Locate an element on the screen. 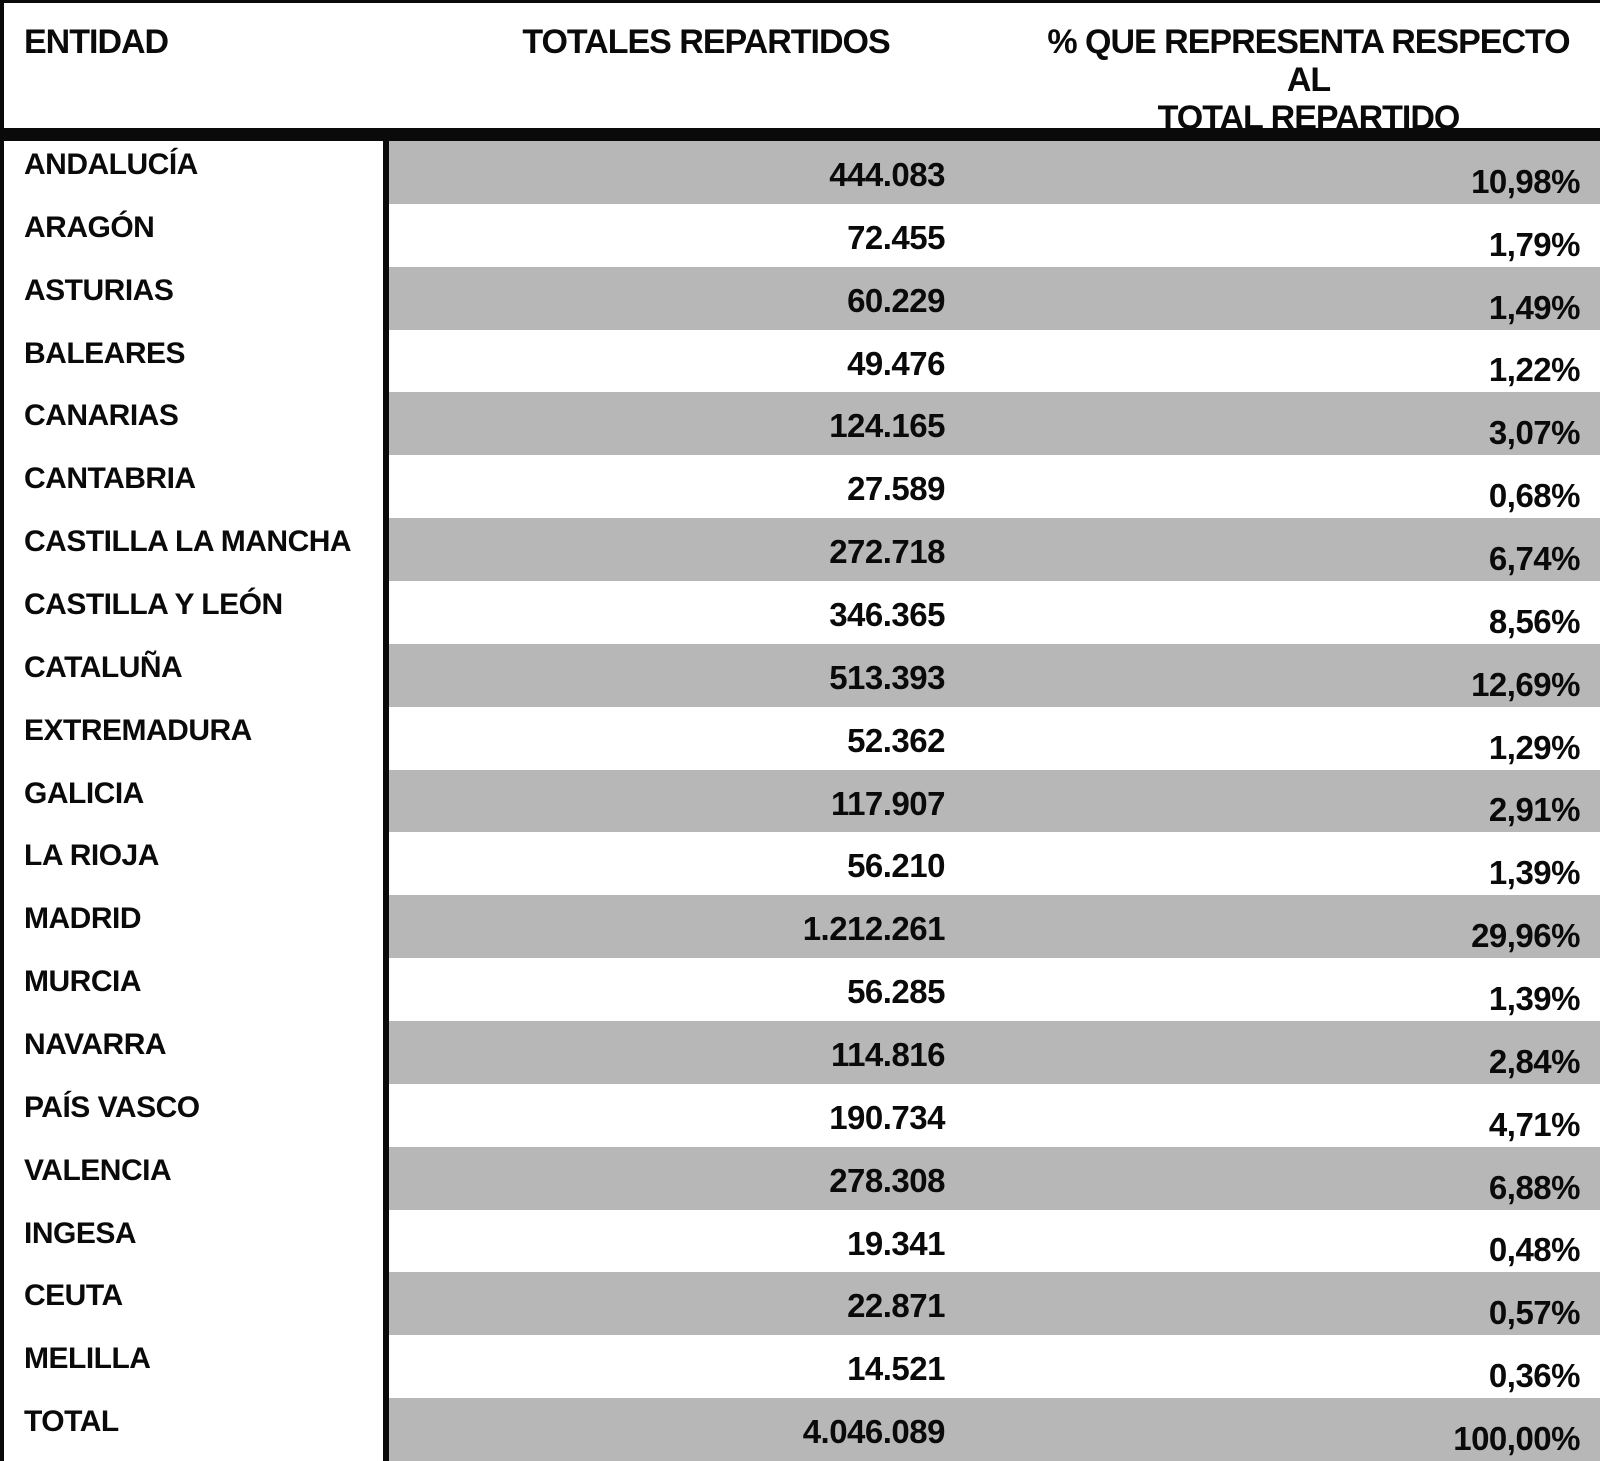 Image resolution: width=1600 pixels, height=1461 pixels. table-row: GALICIA 117.907 2,91% is located at coordinates (802, 801).